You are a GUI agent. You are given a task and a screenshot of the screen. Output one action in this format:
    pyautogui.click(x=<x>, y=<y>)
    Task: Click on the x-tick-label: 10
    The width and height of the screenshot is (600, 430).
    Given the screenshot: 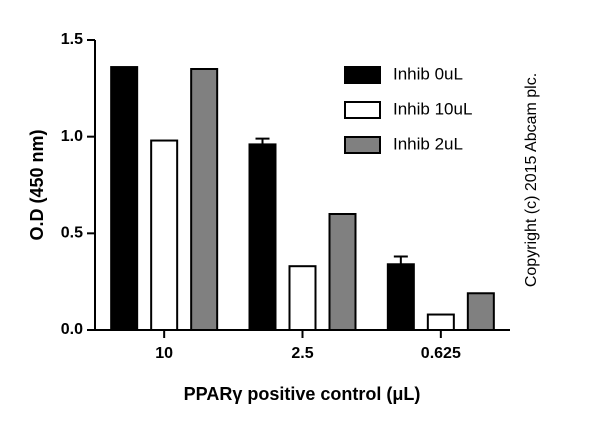 What is the action you would take?
    pyautogui.click(x=164, y=353)
    